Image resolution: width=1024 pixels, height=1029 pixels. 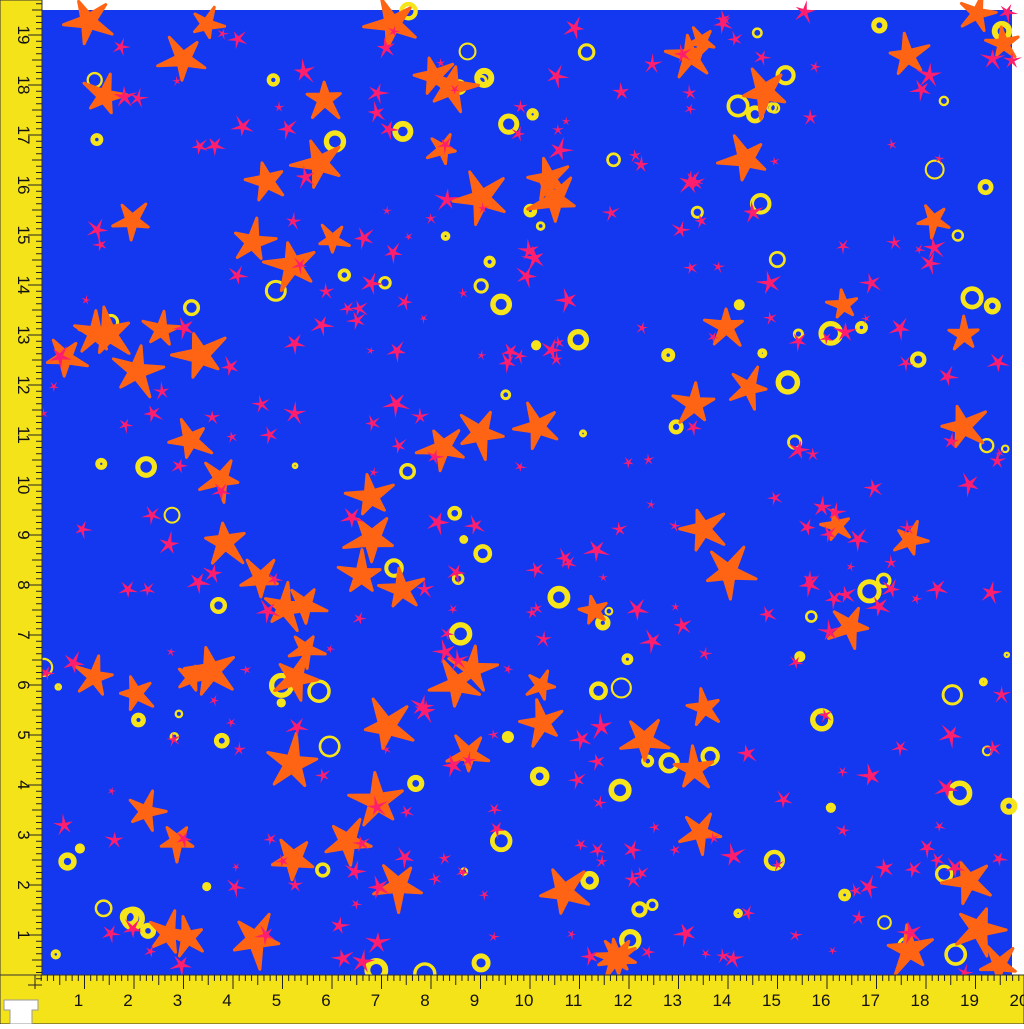 I want to click on left-ruler-label: 6, so click(x=23, y=684).